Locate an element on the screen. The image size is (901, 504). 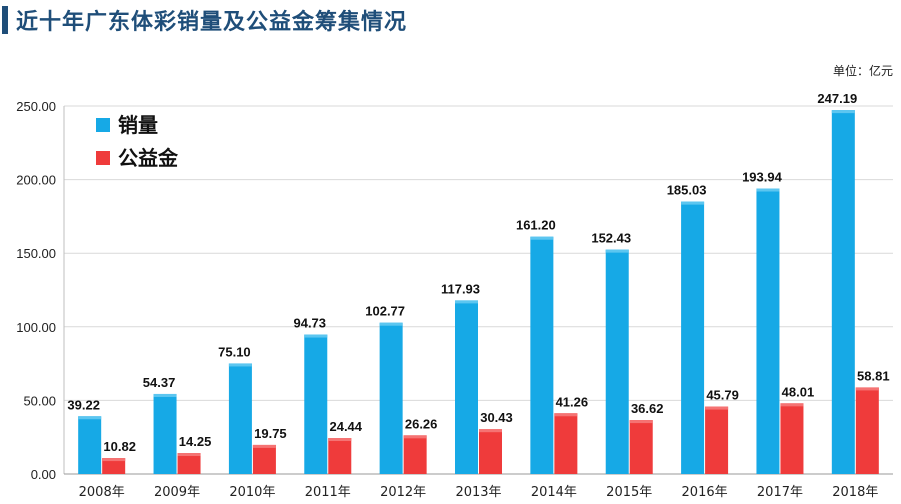
y-tick-label: 0.00 is located at coordinates (43, 474).